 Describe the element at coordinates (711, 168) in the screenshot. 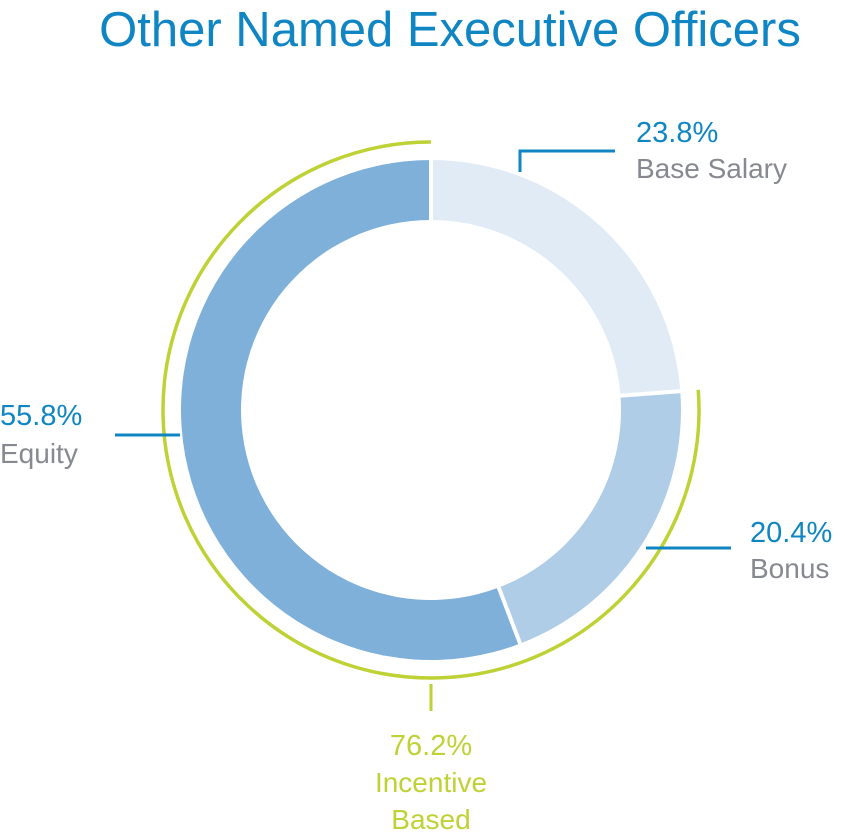

I see `base-salary-category-label: Base Salary` at that location.